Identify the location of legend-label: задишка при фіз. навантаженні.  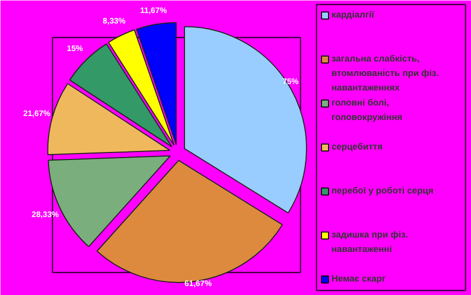
(370, 242).